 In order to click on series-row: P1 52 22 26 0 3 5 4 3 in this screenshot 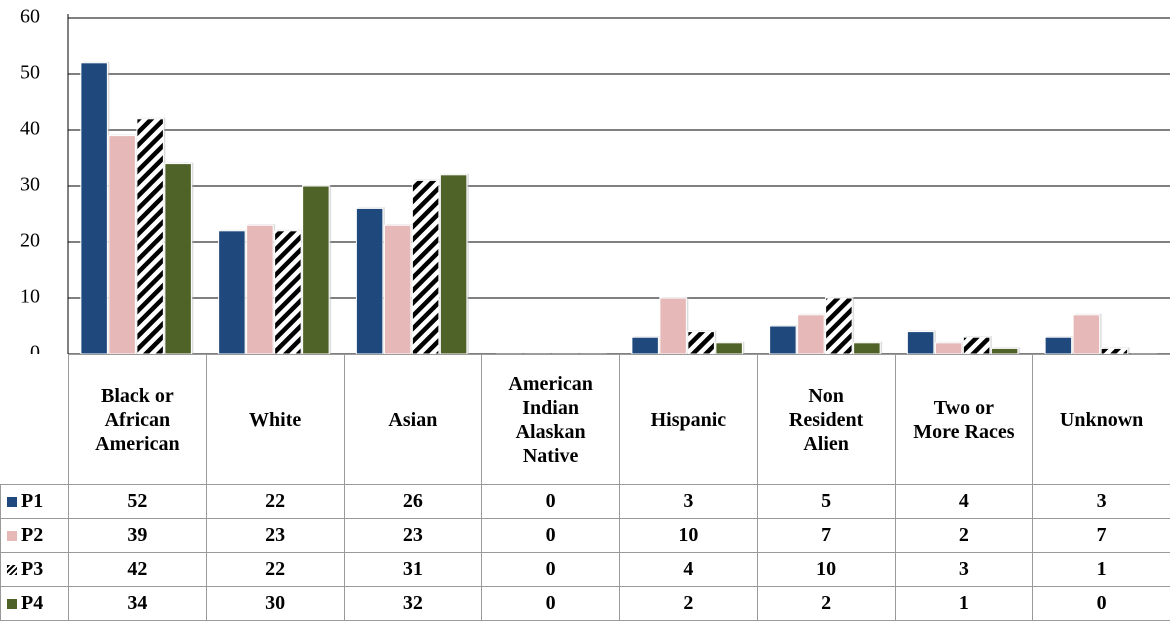, I will do `click(585, 501)`.